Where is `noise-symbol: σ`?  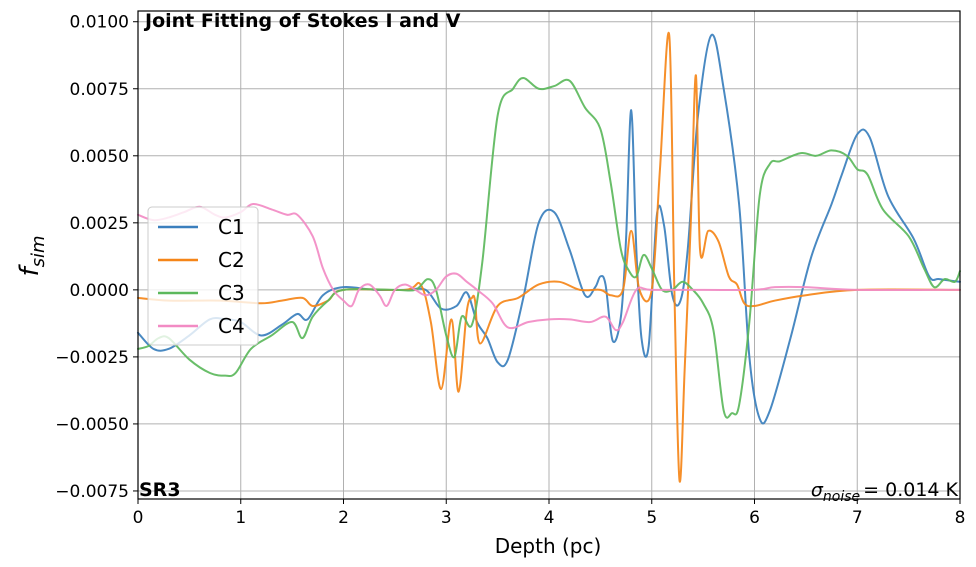 noise-symbol: σ is located at coordinates (817, 490).